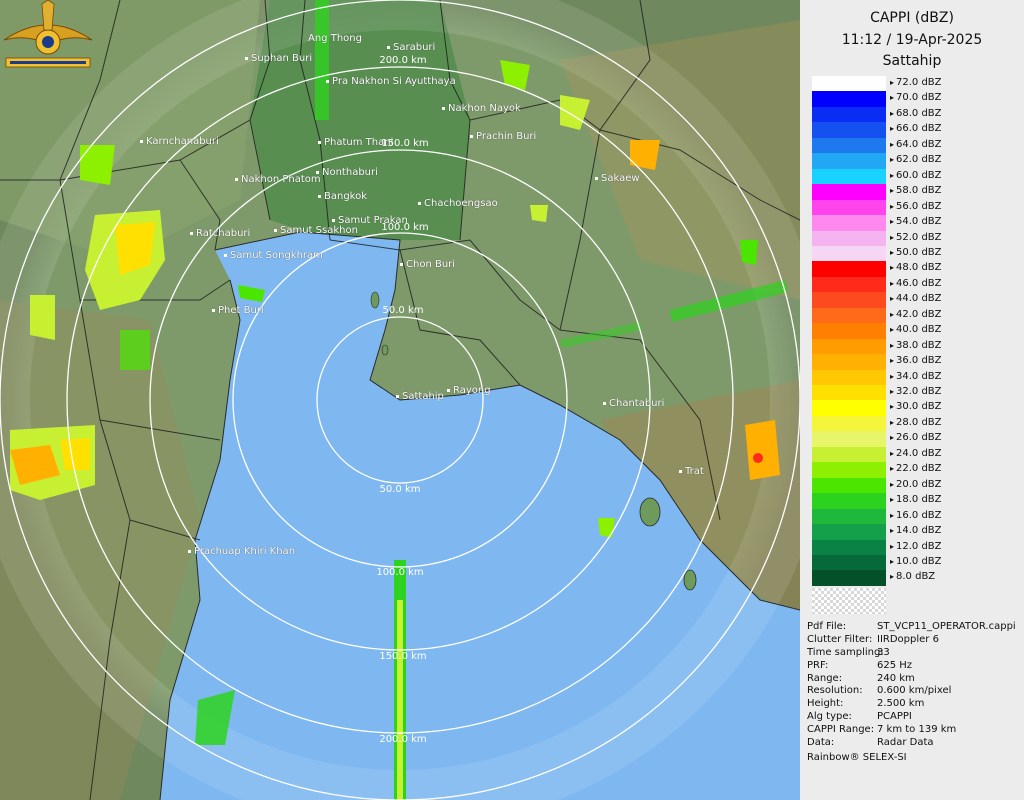 This screenshot has height=800, width=1024. I want to click on legend-label: 18.0 dBZ, so click(916, 499).